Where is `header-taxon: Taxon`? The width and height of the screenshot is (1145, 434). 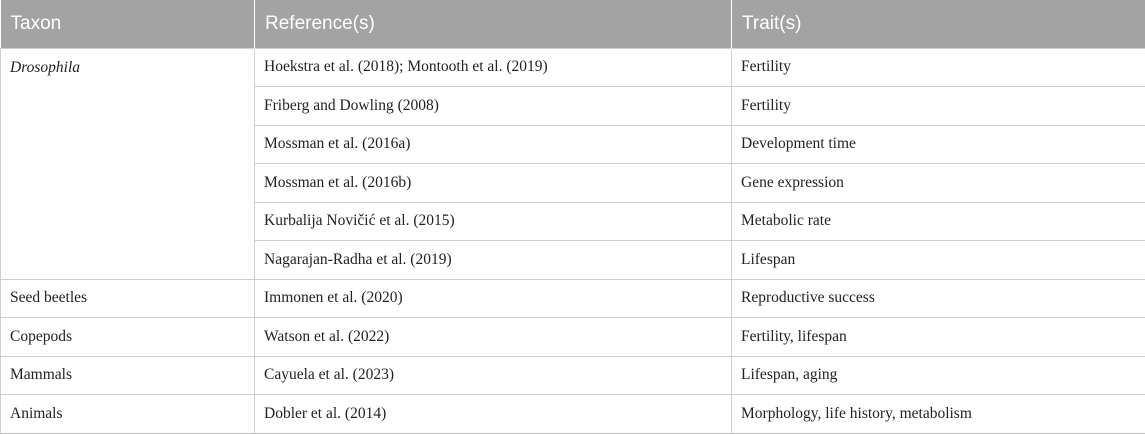 header-taxon: Taxon is located at coordinates (128, 24).